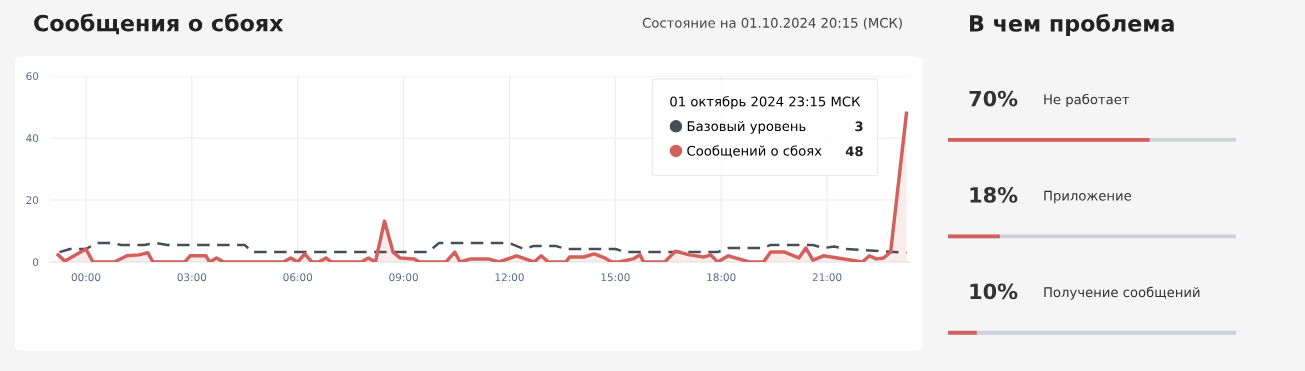 The image size is (1305, 371). Describe the element at coordinates (772, 23) in the screenshot. I see `chart-subtitle: Состояние на 01.10.2024 20:15 (МСК)` at that location.